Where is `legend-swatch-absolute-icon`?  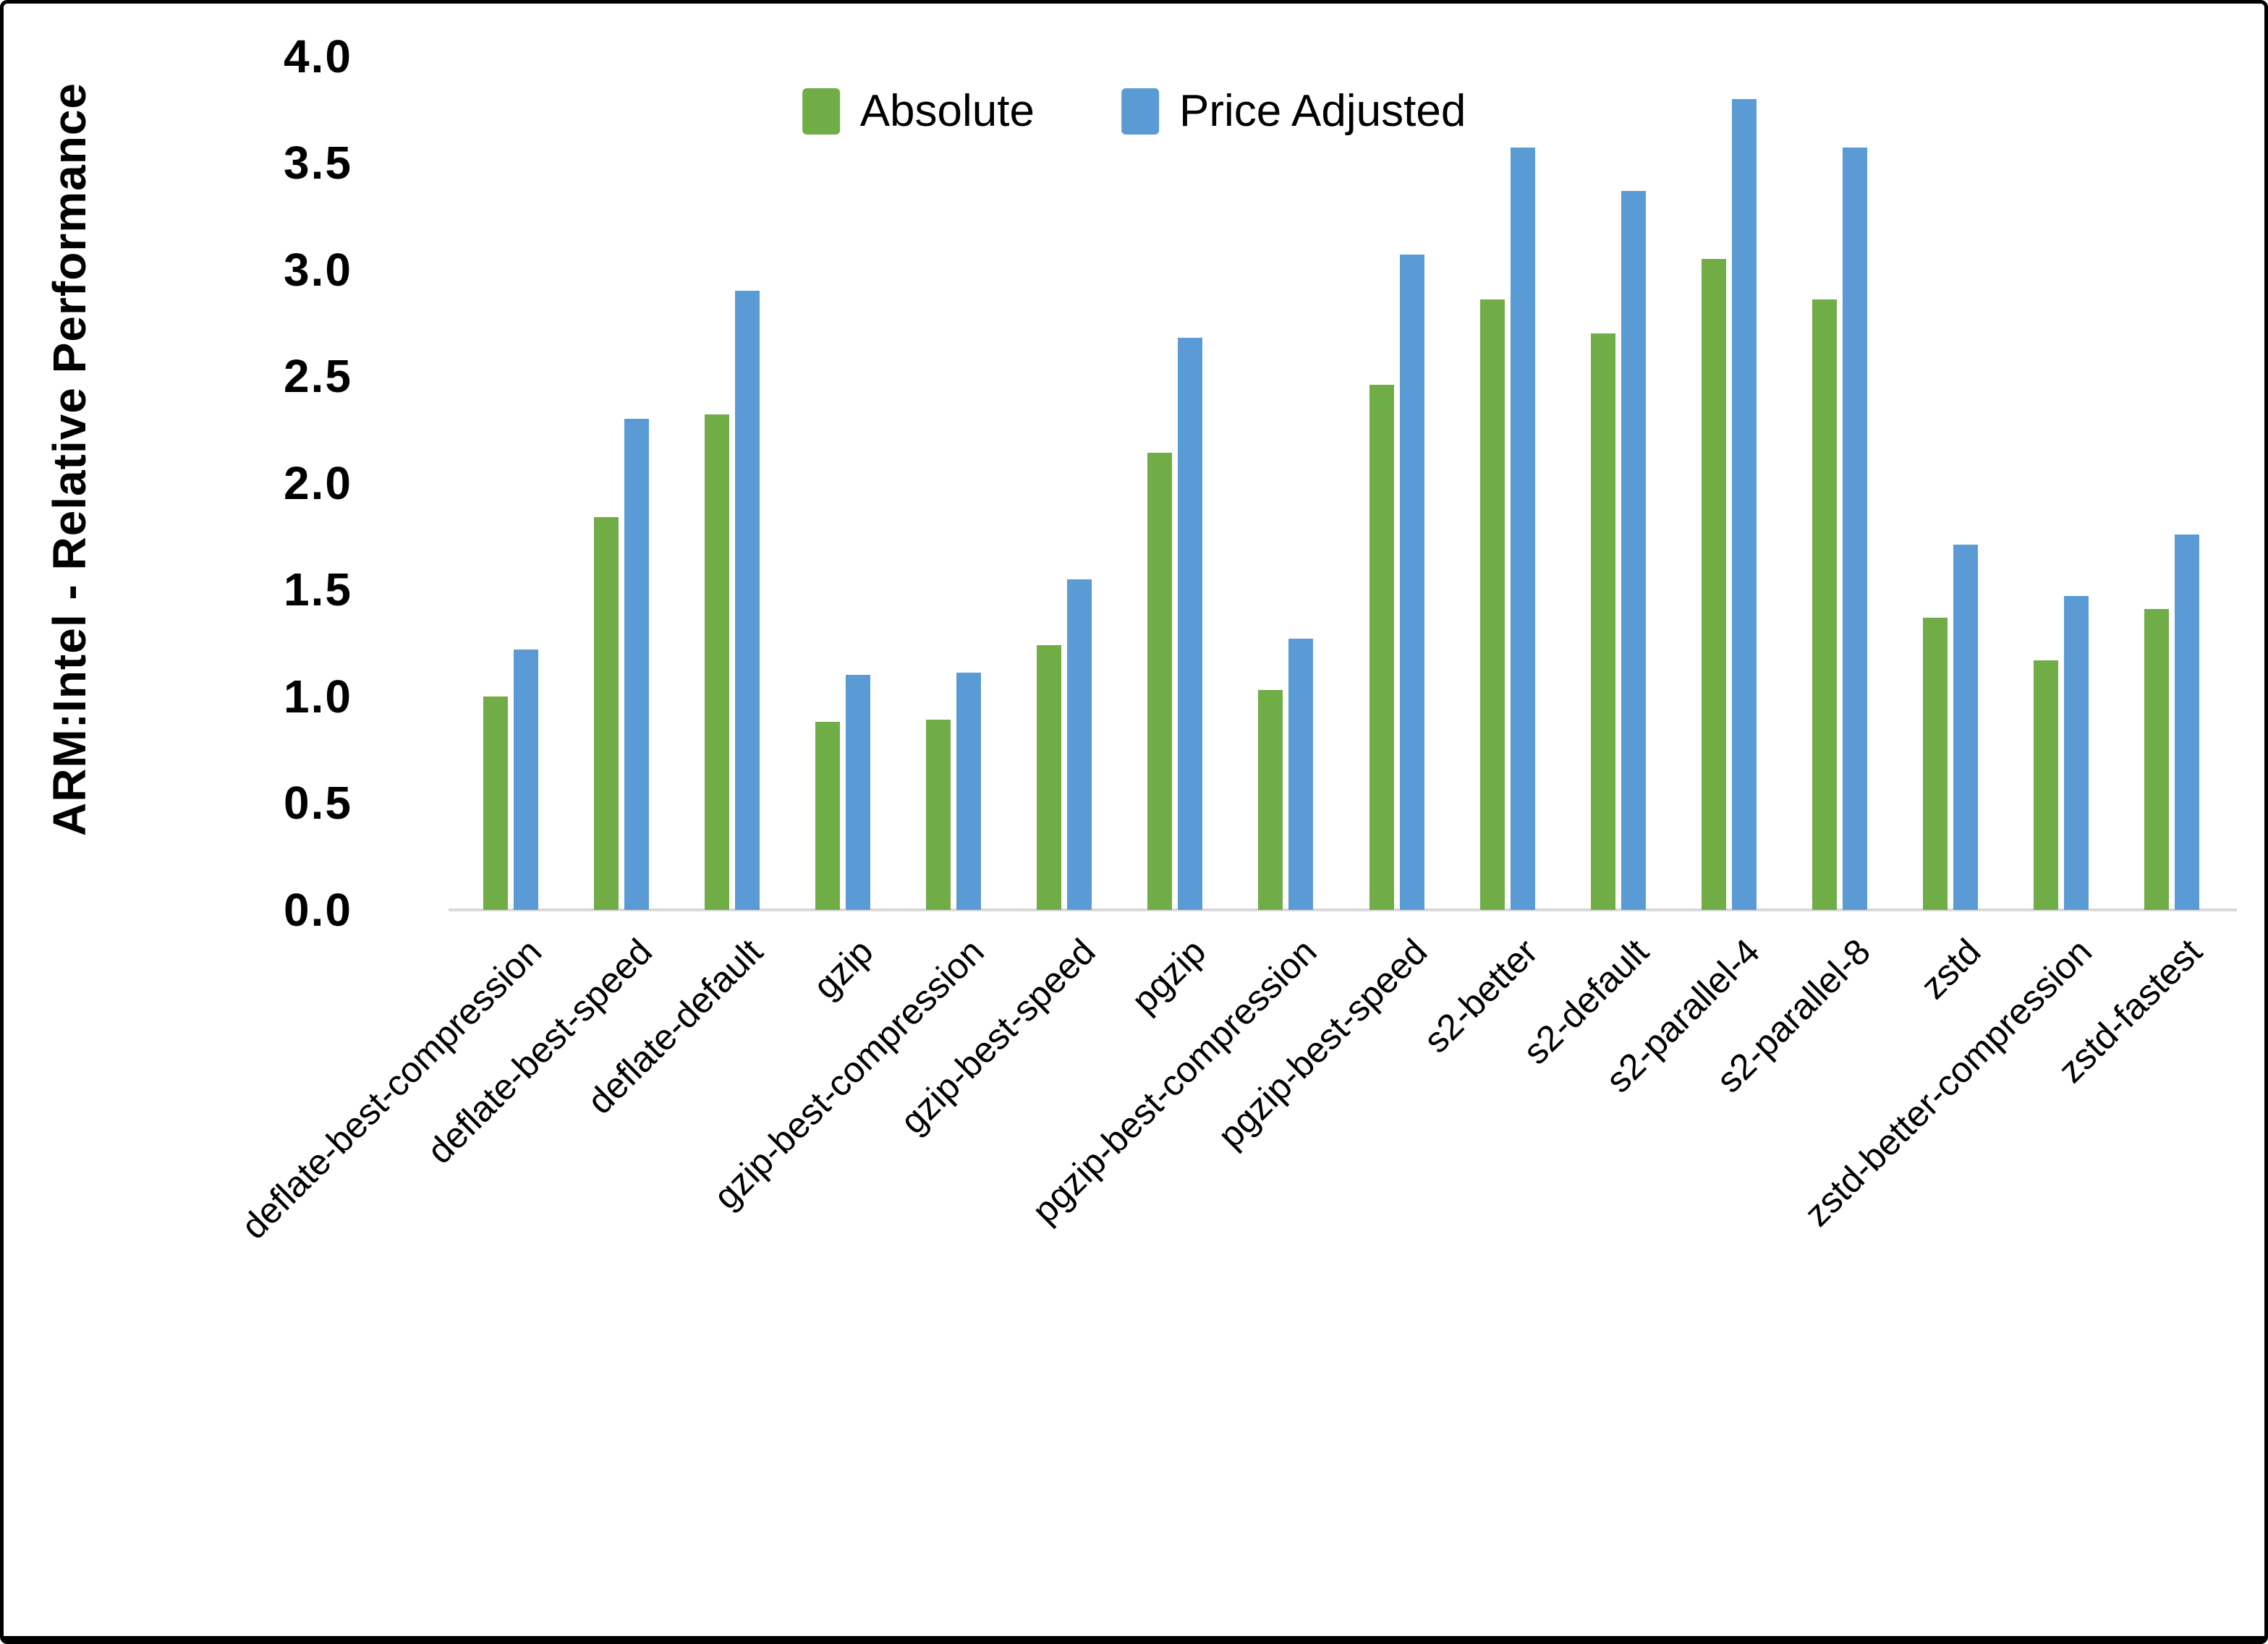
legend-swatch-absolute-icon is located at coordinates (821, 111).